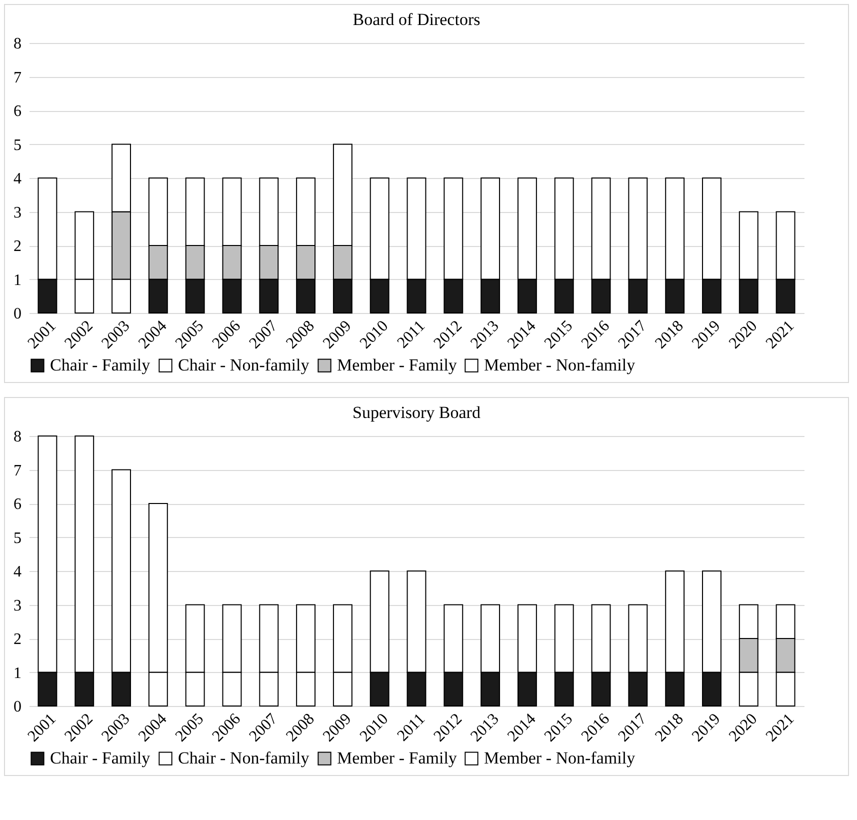 Image resolution: width=857 pixels, height=820 pixels. I want to click on chart-title: Supervisory Board, so click(416, 412).